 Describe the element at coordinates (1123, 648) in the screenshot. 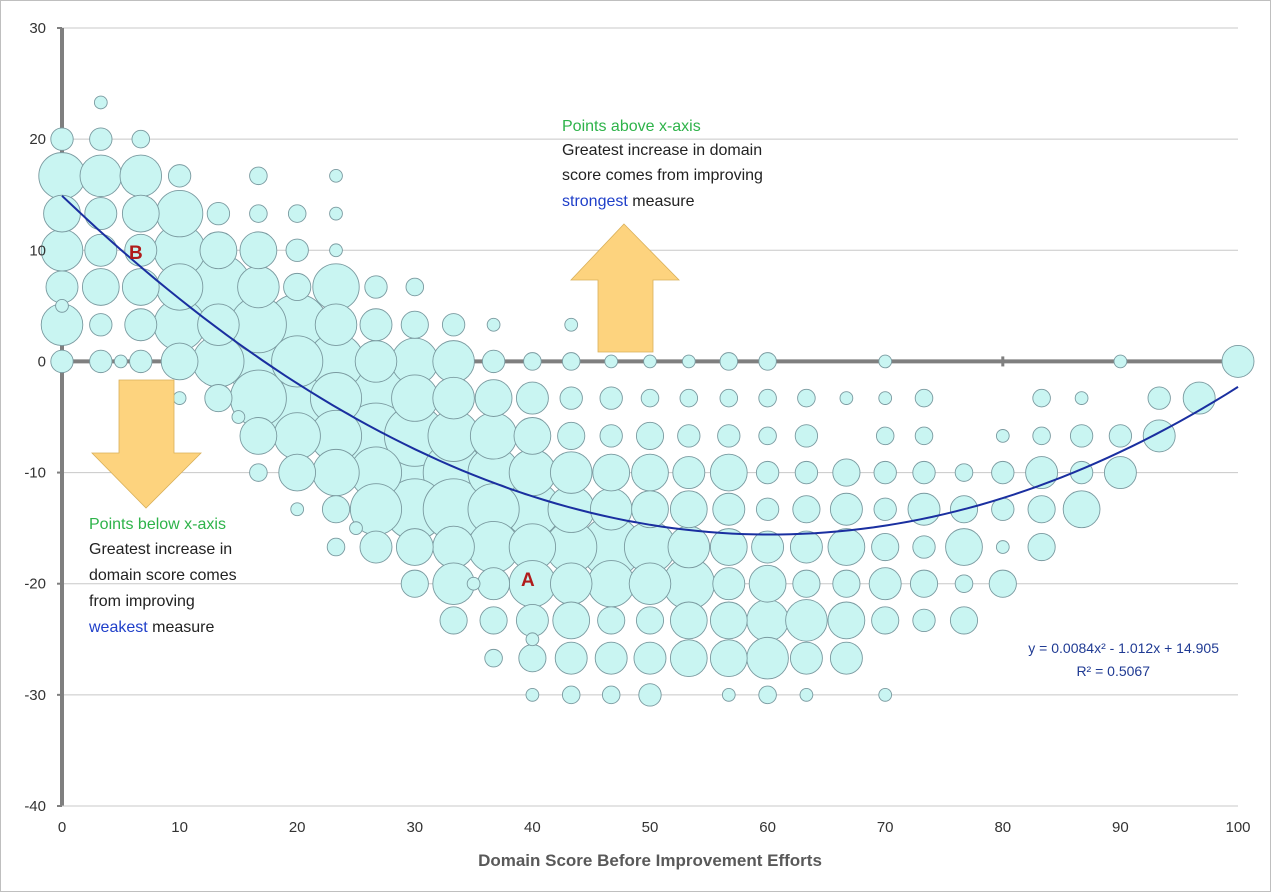

I see `trend-equation: y = 0.0084x² - 1.012x + 14.905` at that location.